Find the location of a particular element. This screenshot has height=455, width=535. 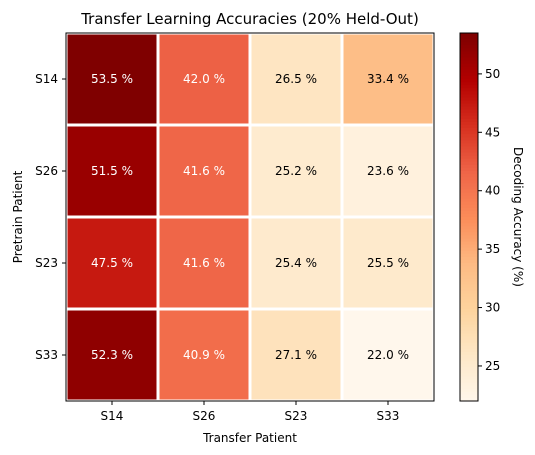

cell-value-label: 25.4 % is located at coordinates (296, 263).